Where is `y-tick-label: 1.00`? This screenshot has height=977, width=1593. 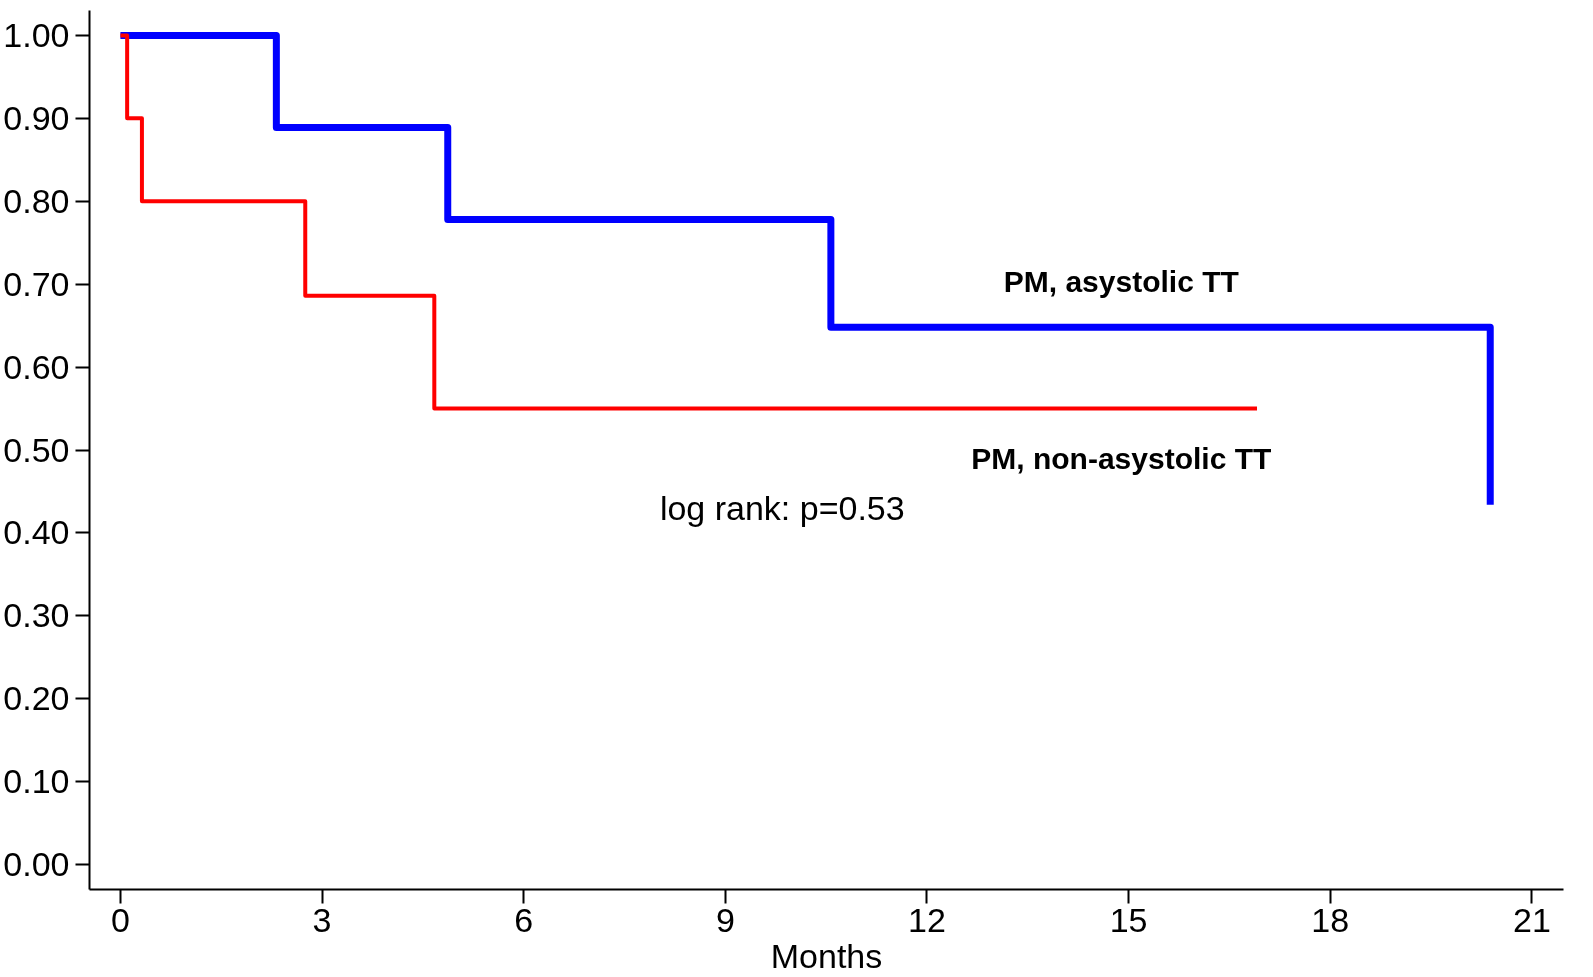
y-tick-label: 1.00 is located at coordinates (36, 34).